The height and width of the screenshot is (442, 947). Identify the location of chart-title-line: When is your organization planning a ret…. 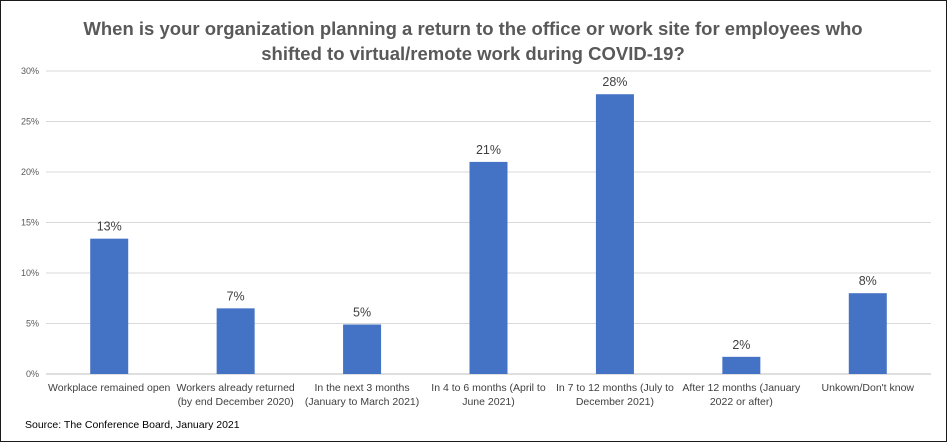
(472, 28).